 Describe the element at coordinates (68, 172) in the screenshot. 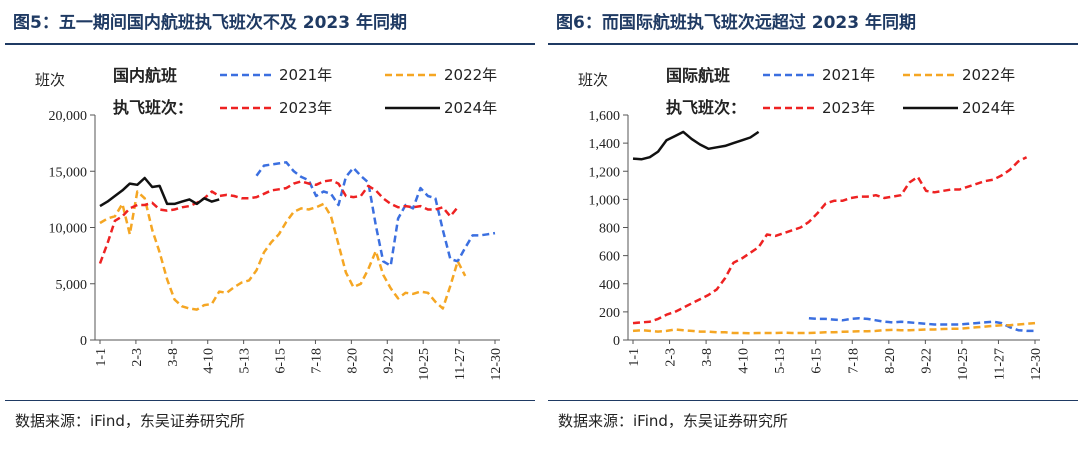

I see `y-tick-label: 15,000` at that location.